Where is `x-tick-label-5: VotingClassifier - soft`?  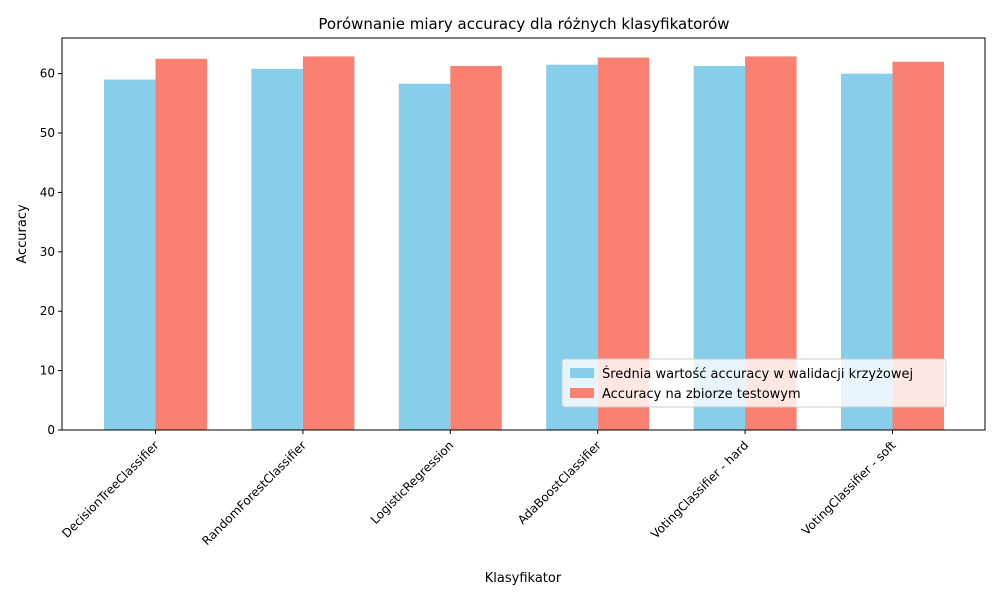 x-tick-label-5: VotingClassifier - soft is located at coordinates (849, 488).